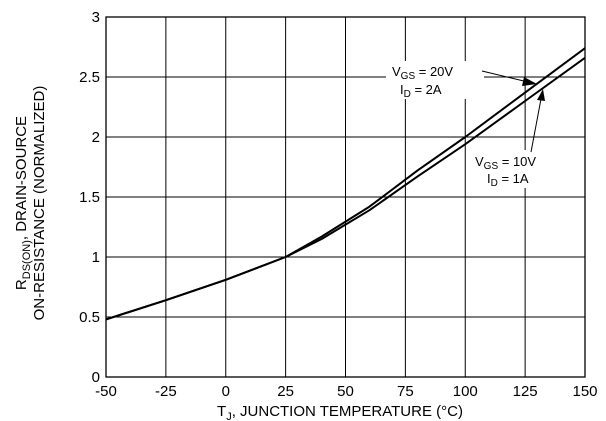 The image size is (606, 421). Describe the element at coordinates (584, 391) in the screenshot. I see `x-tick-label: 150` at that location.